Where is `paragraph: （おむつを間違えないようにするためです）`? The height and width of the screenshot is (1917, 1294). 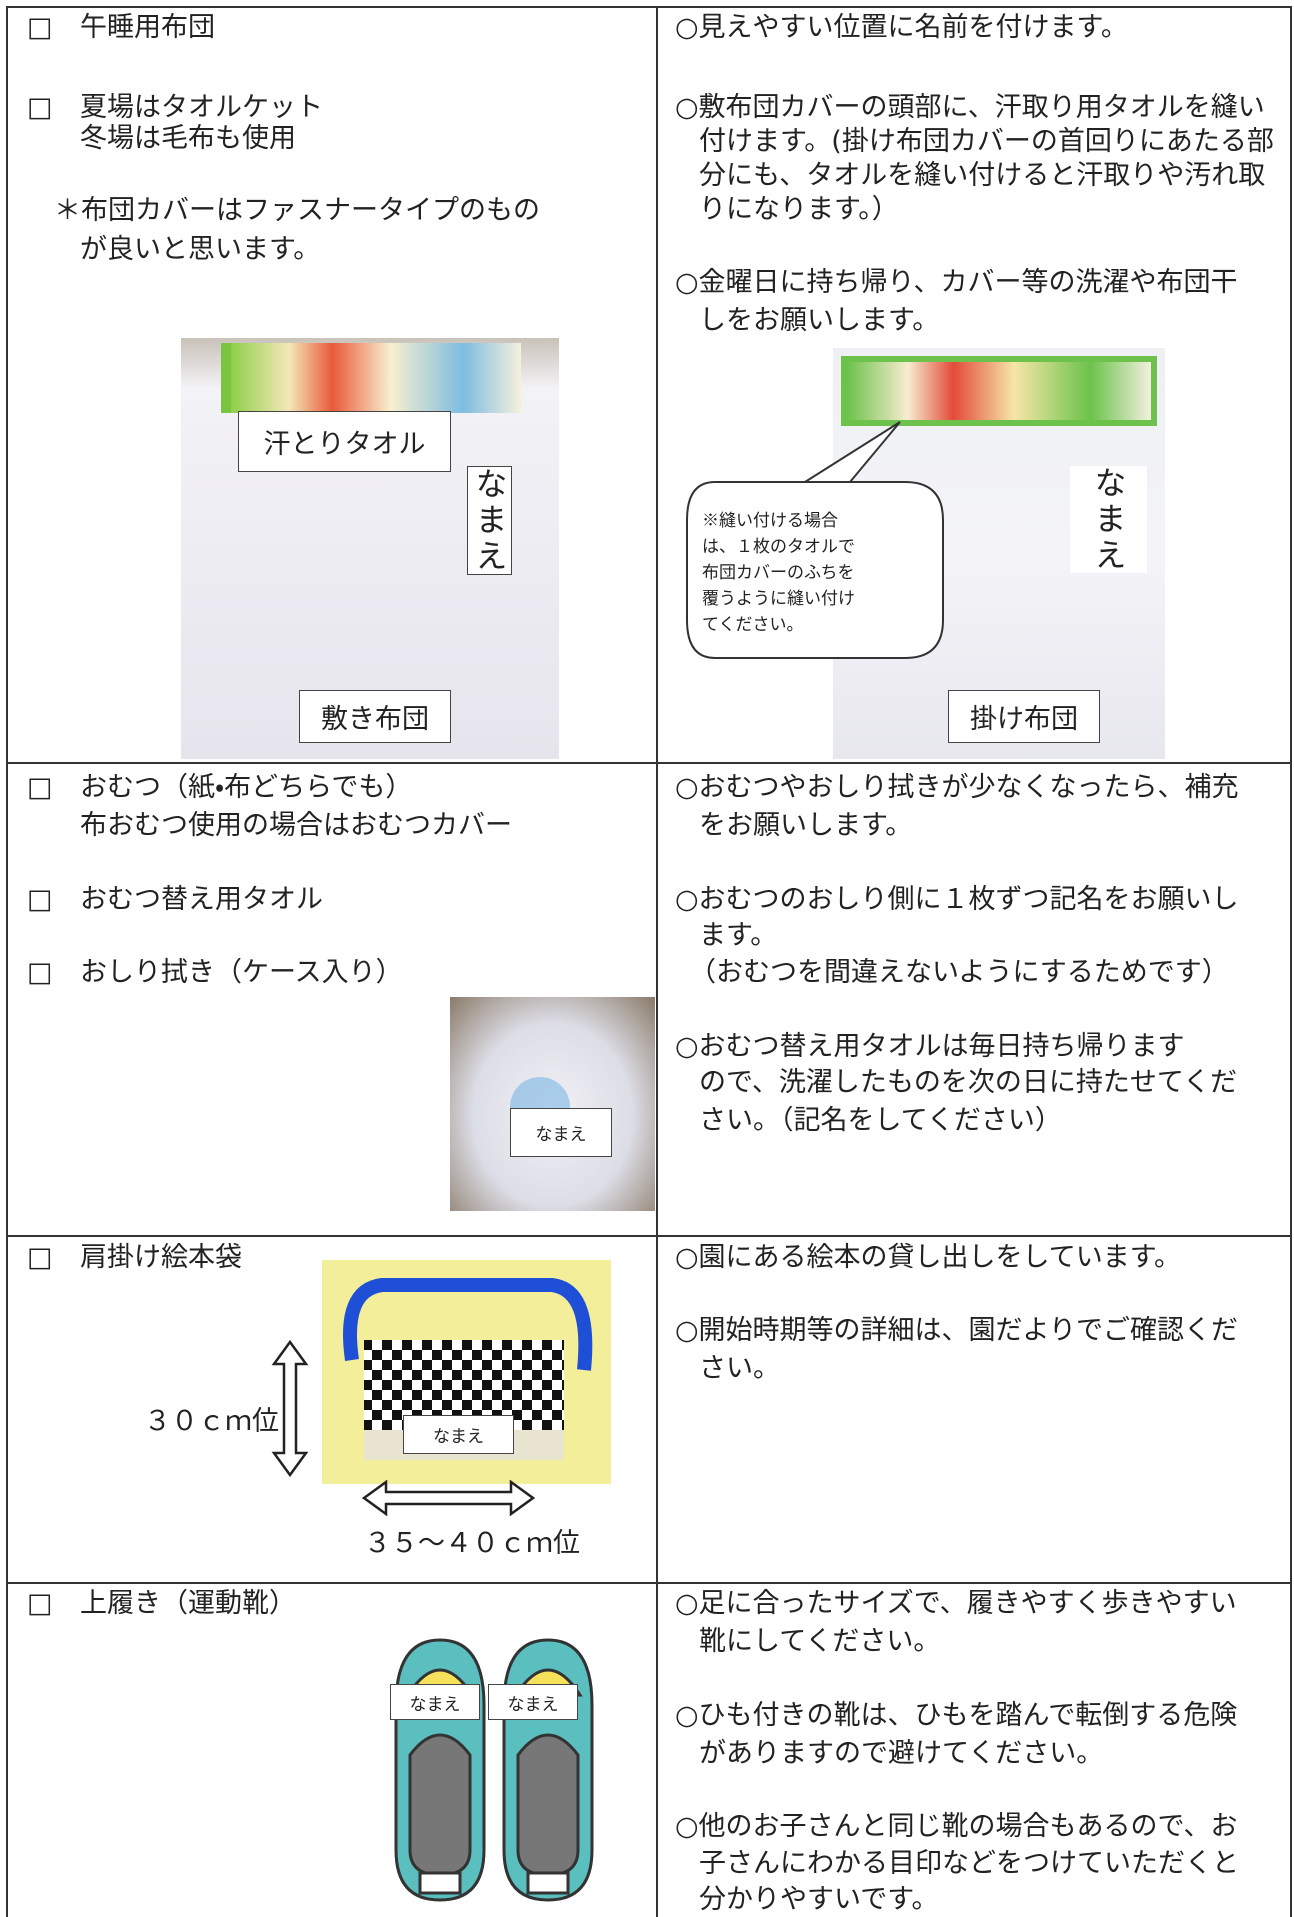 paragraph: （おむつを間違えないようにするためです） is located at coordinates (959, 972).